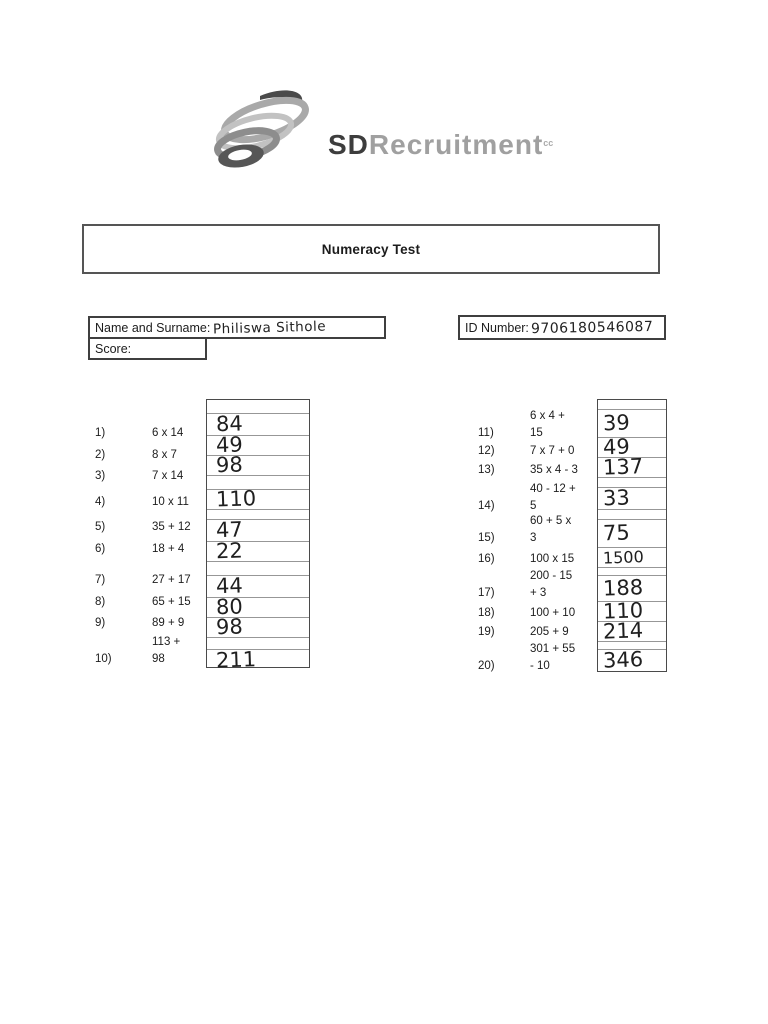  I want to click on answer-handwriting: 1500, so click(623, 557).